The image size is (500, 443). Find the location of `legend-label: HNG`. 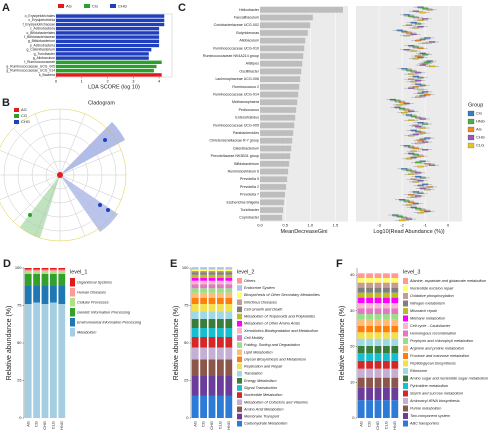

legend-label: HNG is located at coordinates (480, 121).